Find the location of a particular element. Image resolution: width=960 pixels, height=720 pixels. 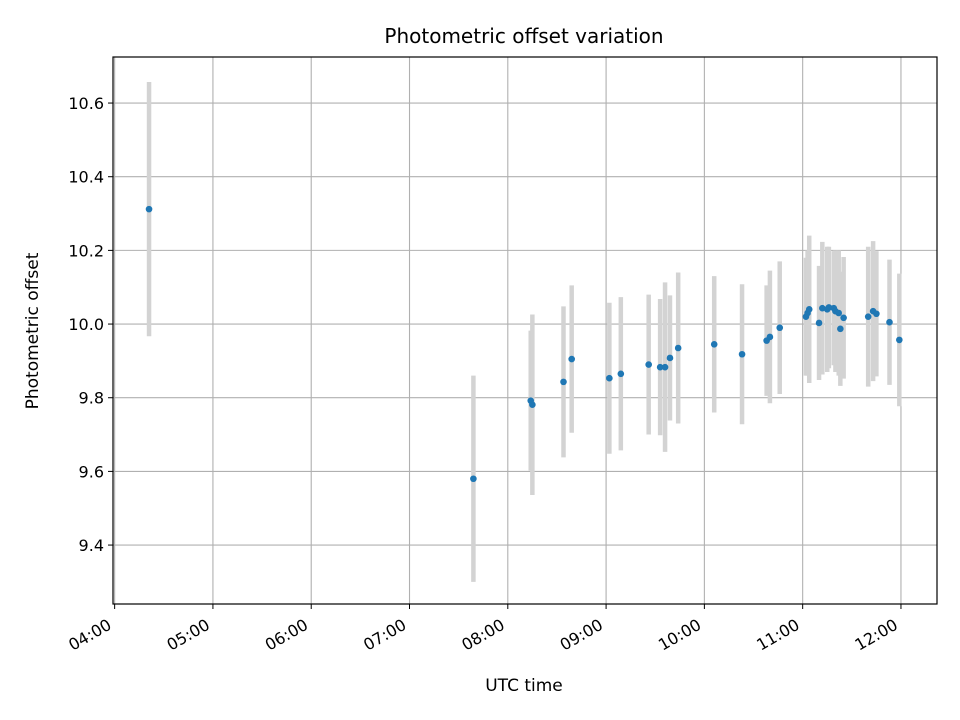

y-tick-label: 10.2 is located at coordinates (86, 250).